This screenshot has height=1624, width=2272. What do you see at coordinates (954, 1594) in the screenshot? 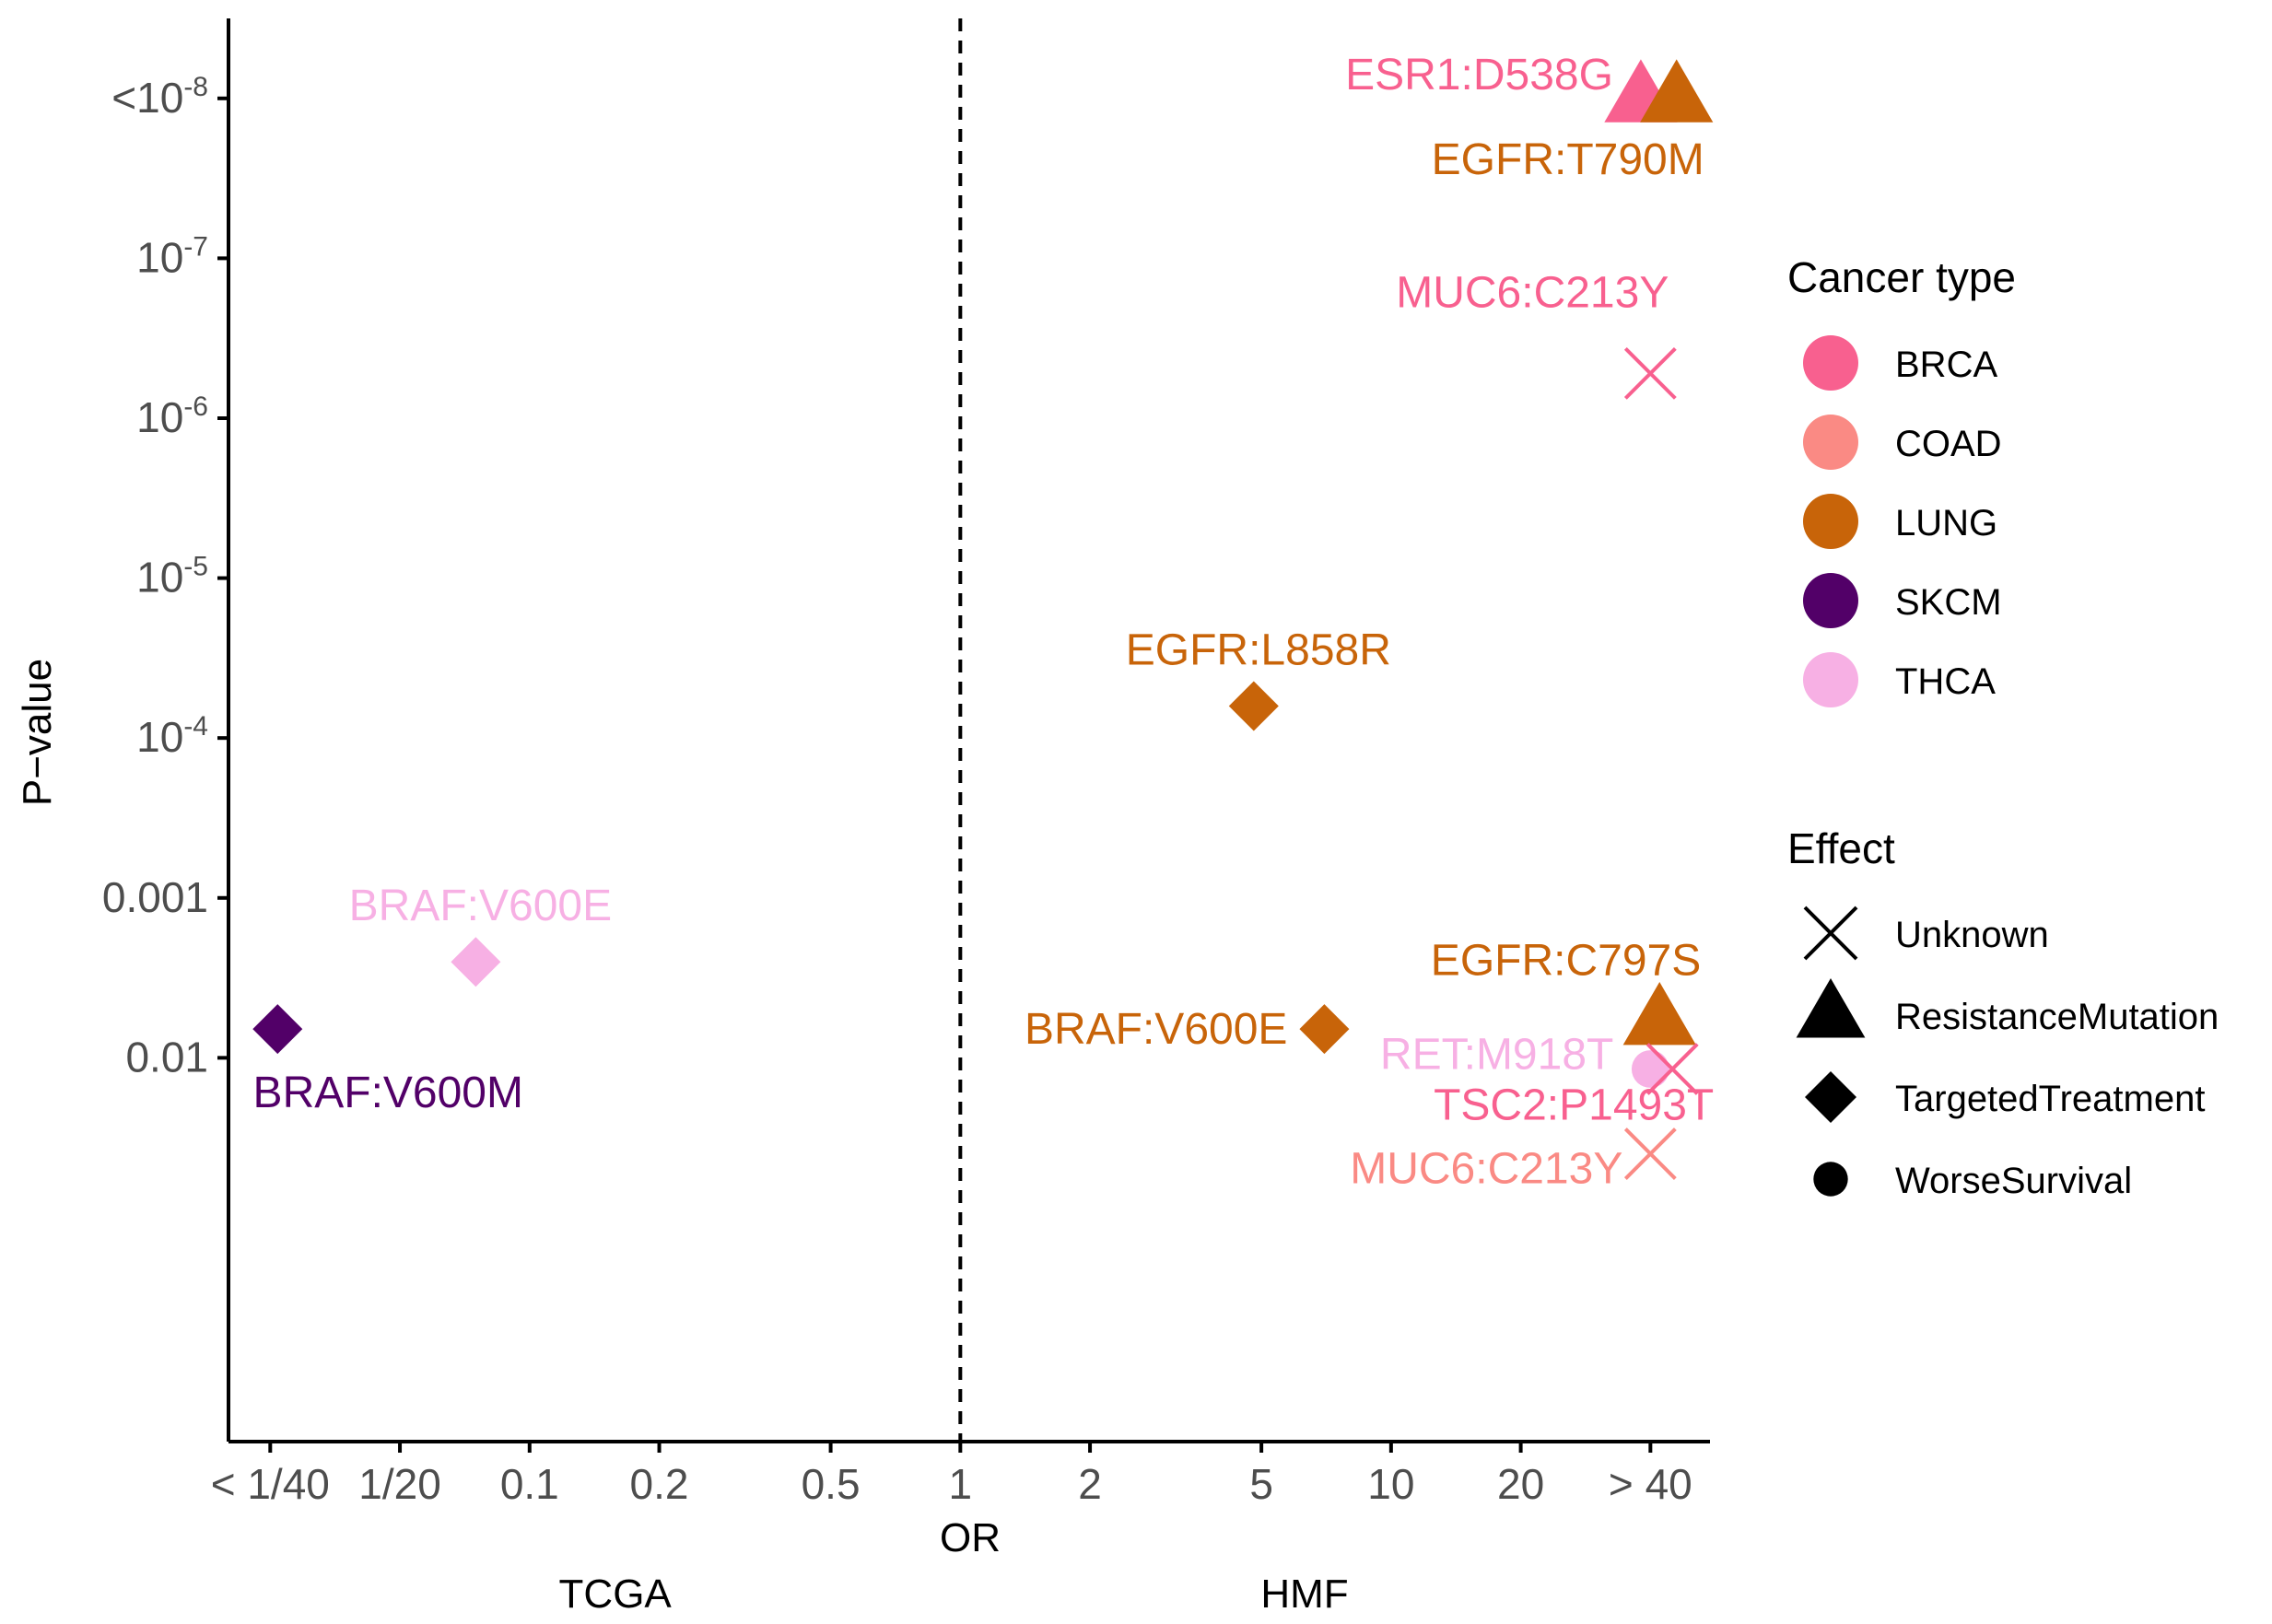
I see `group-labels: TCGA HMF` at bounding box center [954, 1594].